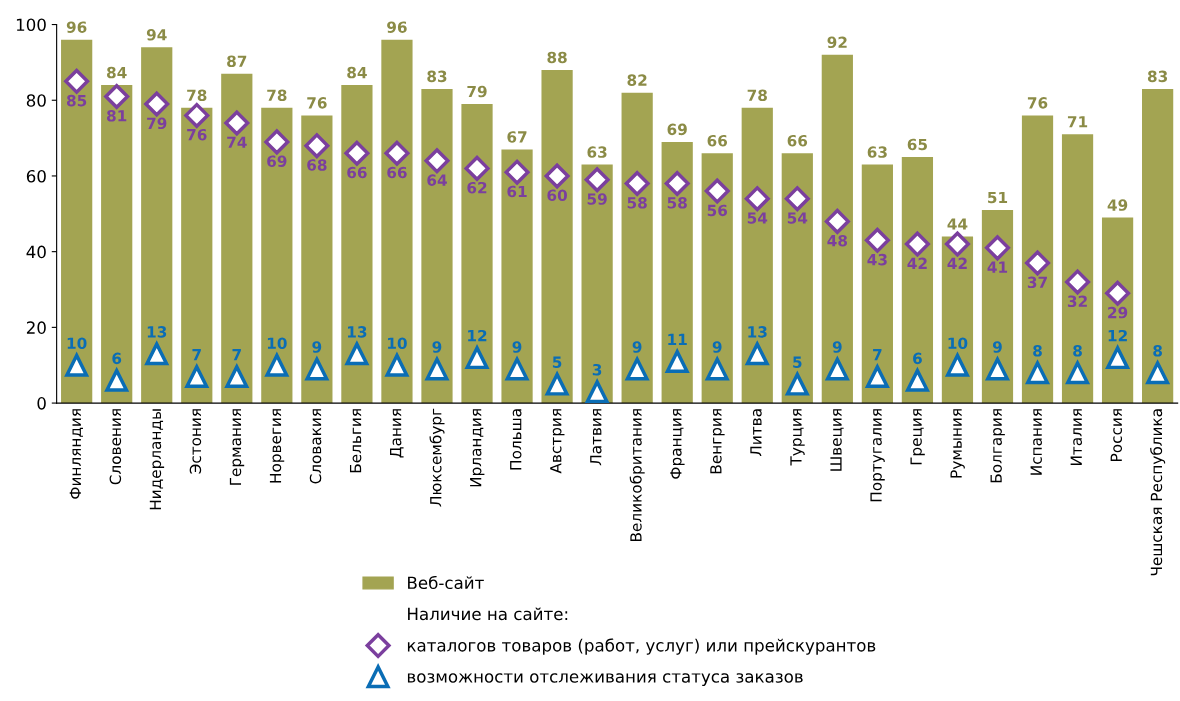  What do you see at coordinates (477, 448) in the screenshot?
I see `x-tick-label: Ирландия` at bounding box center [477, 448].